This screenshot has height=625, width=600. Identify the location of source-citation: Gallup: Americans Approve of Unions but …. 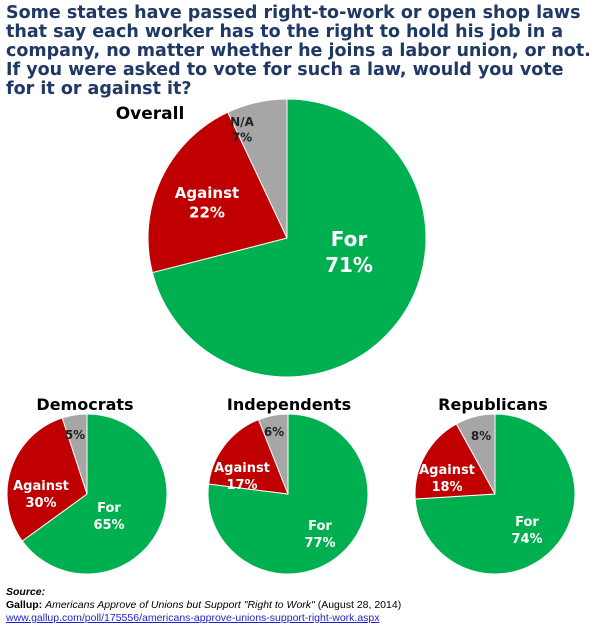
(301, 605).